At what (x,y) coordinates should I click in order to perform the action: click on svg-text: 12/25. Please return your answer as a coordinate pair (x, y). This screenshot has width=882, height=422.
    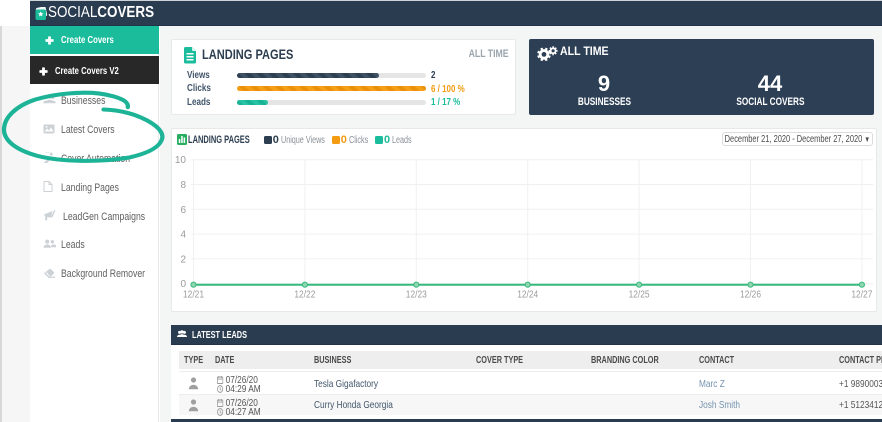
    Looking at the image, I should click on (639, 295).